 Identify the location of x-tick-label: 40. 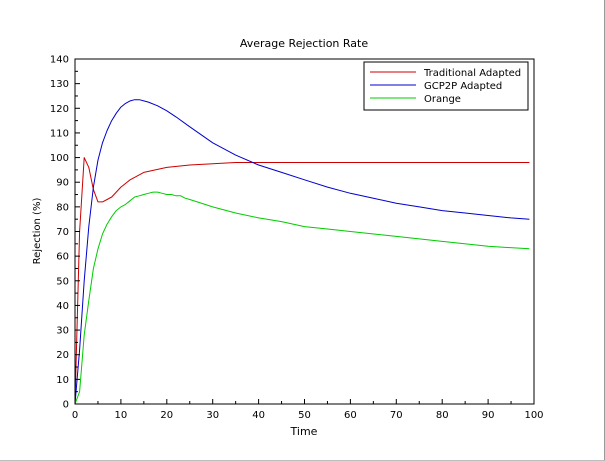
(258, 415).